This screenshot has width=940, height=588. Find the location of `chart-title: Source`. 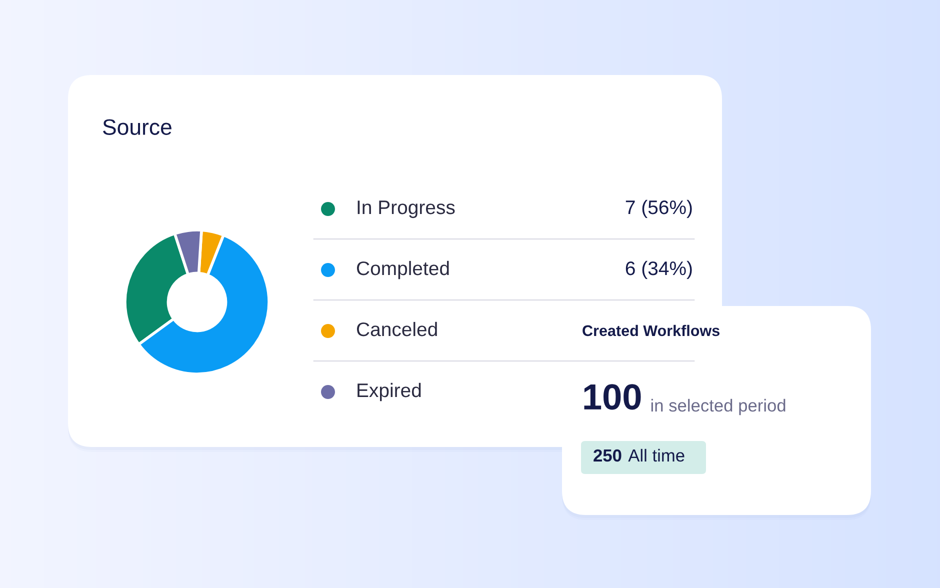

chart-title: Source is located at coordinates (137, 127).